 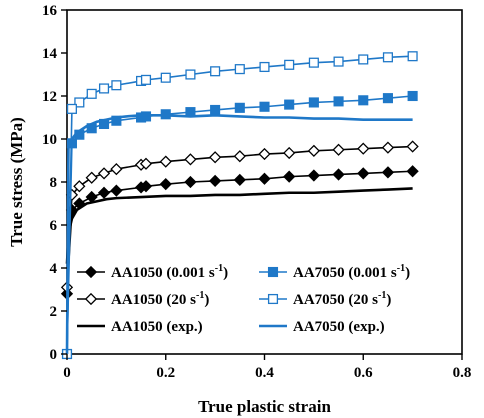 What do you see at coordinates (49, 140) in the screenshot?
I see `y-tick-label: 10` at bounding box center [49, 140].